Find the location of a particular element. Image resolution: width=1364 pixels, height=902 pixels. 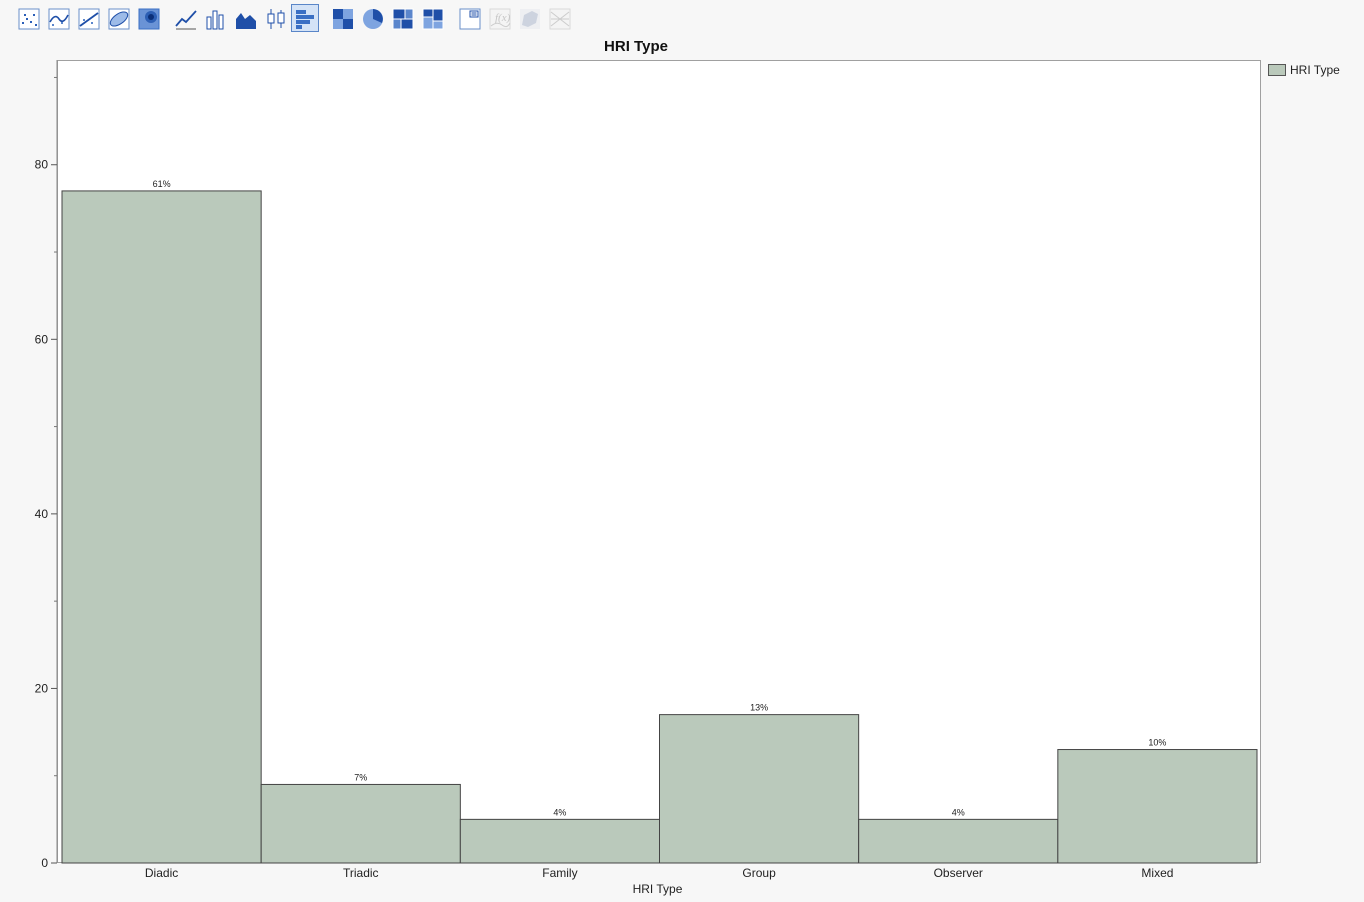

bar-data-label: 10% is located at coordinates (1157, 743).